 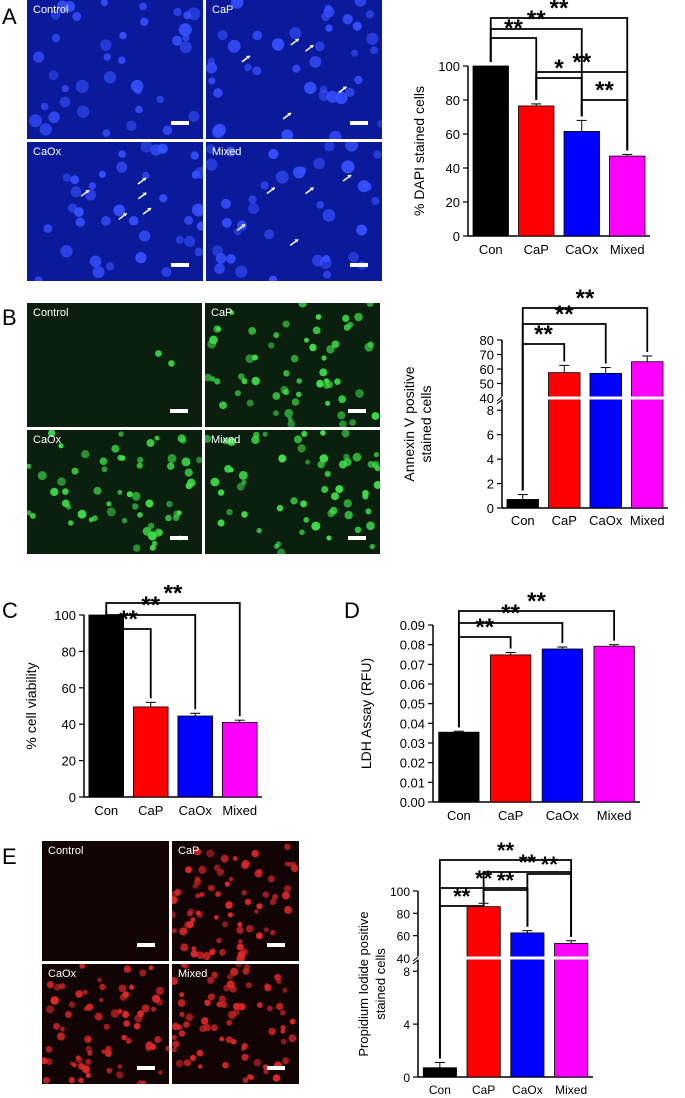 I want to click on micrograph-caox: CaOx, so click(x=114, y=492).